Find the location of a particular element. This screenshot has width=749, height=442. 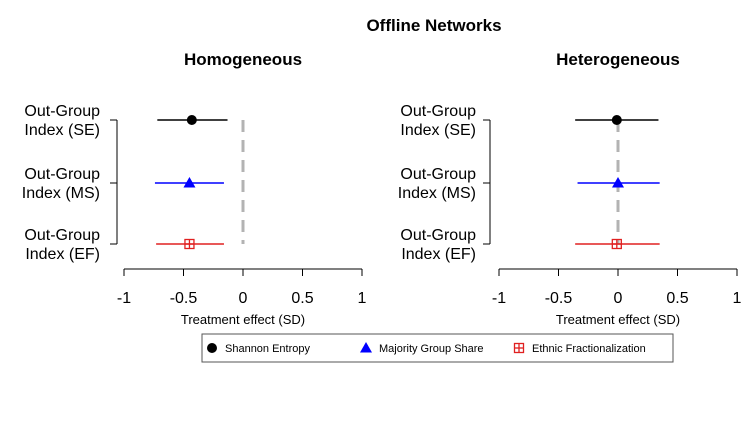

legend-label: Majority Group Share is located at coordinates (431, 349).